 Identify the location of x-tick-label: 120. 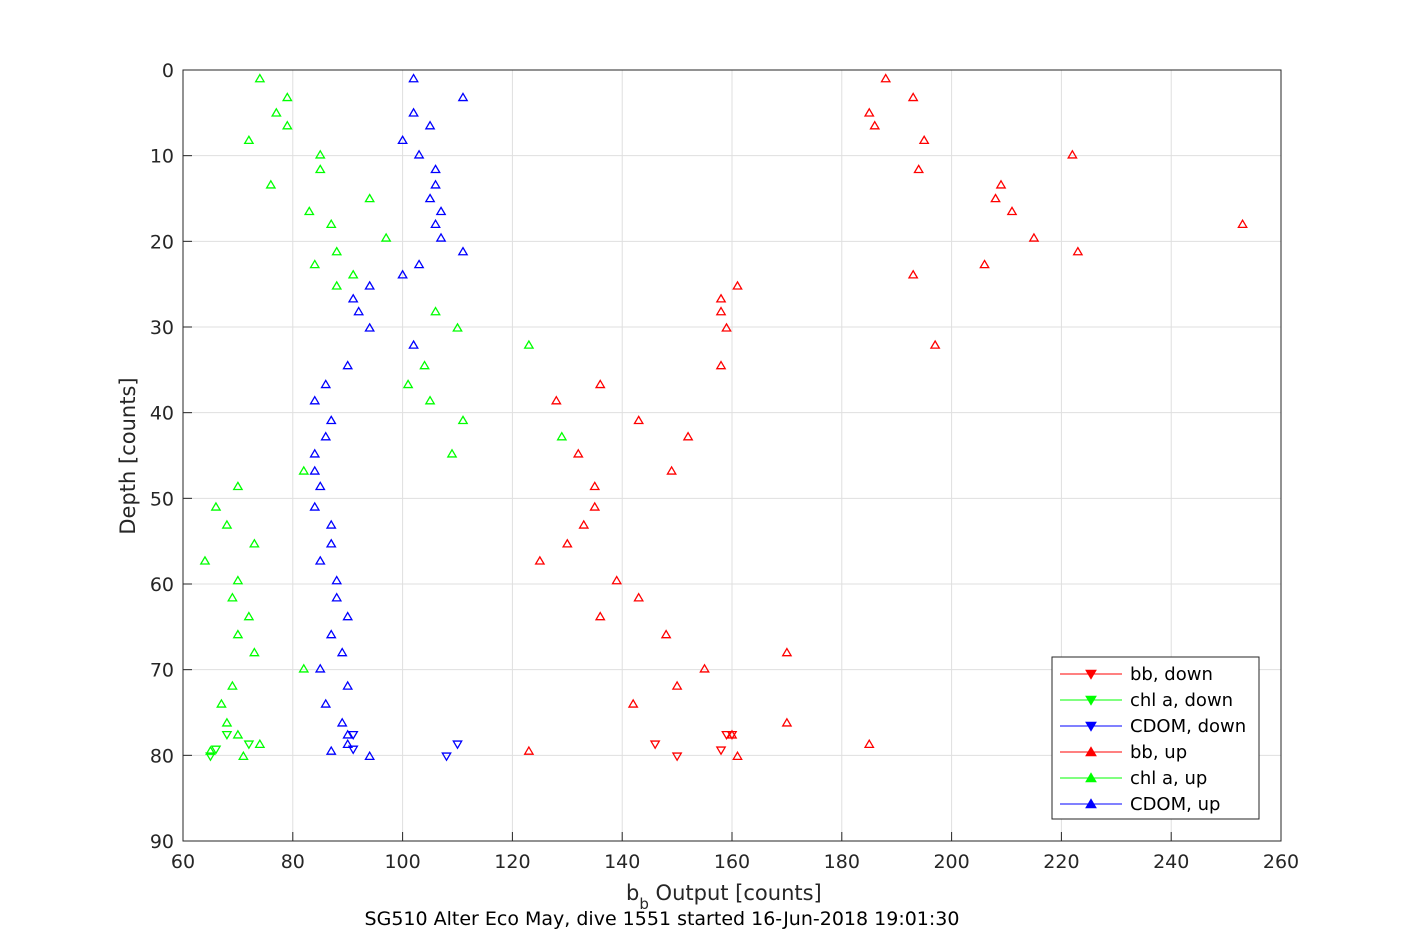
(512, 862).